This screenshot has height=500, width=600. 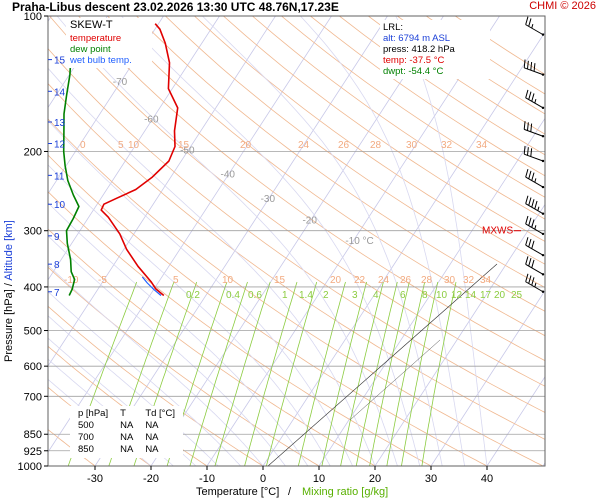 I want to click on table-row: 850 NA NA, so click(x=126, y=450).